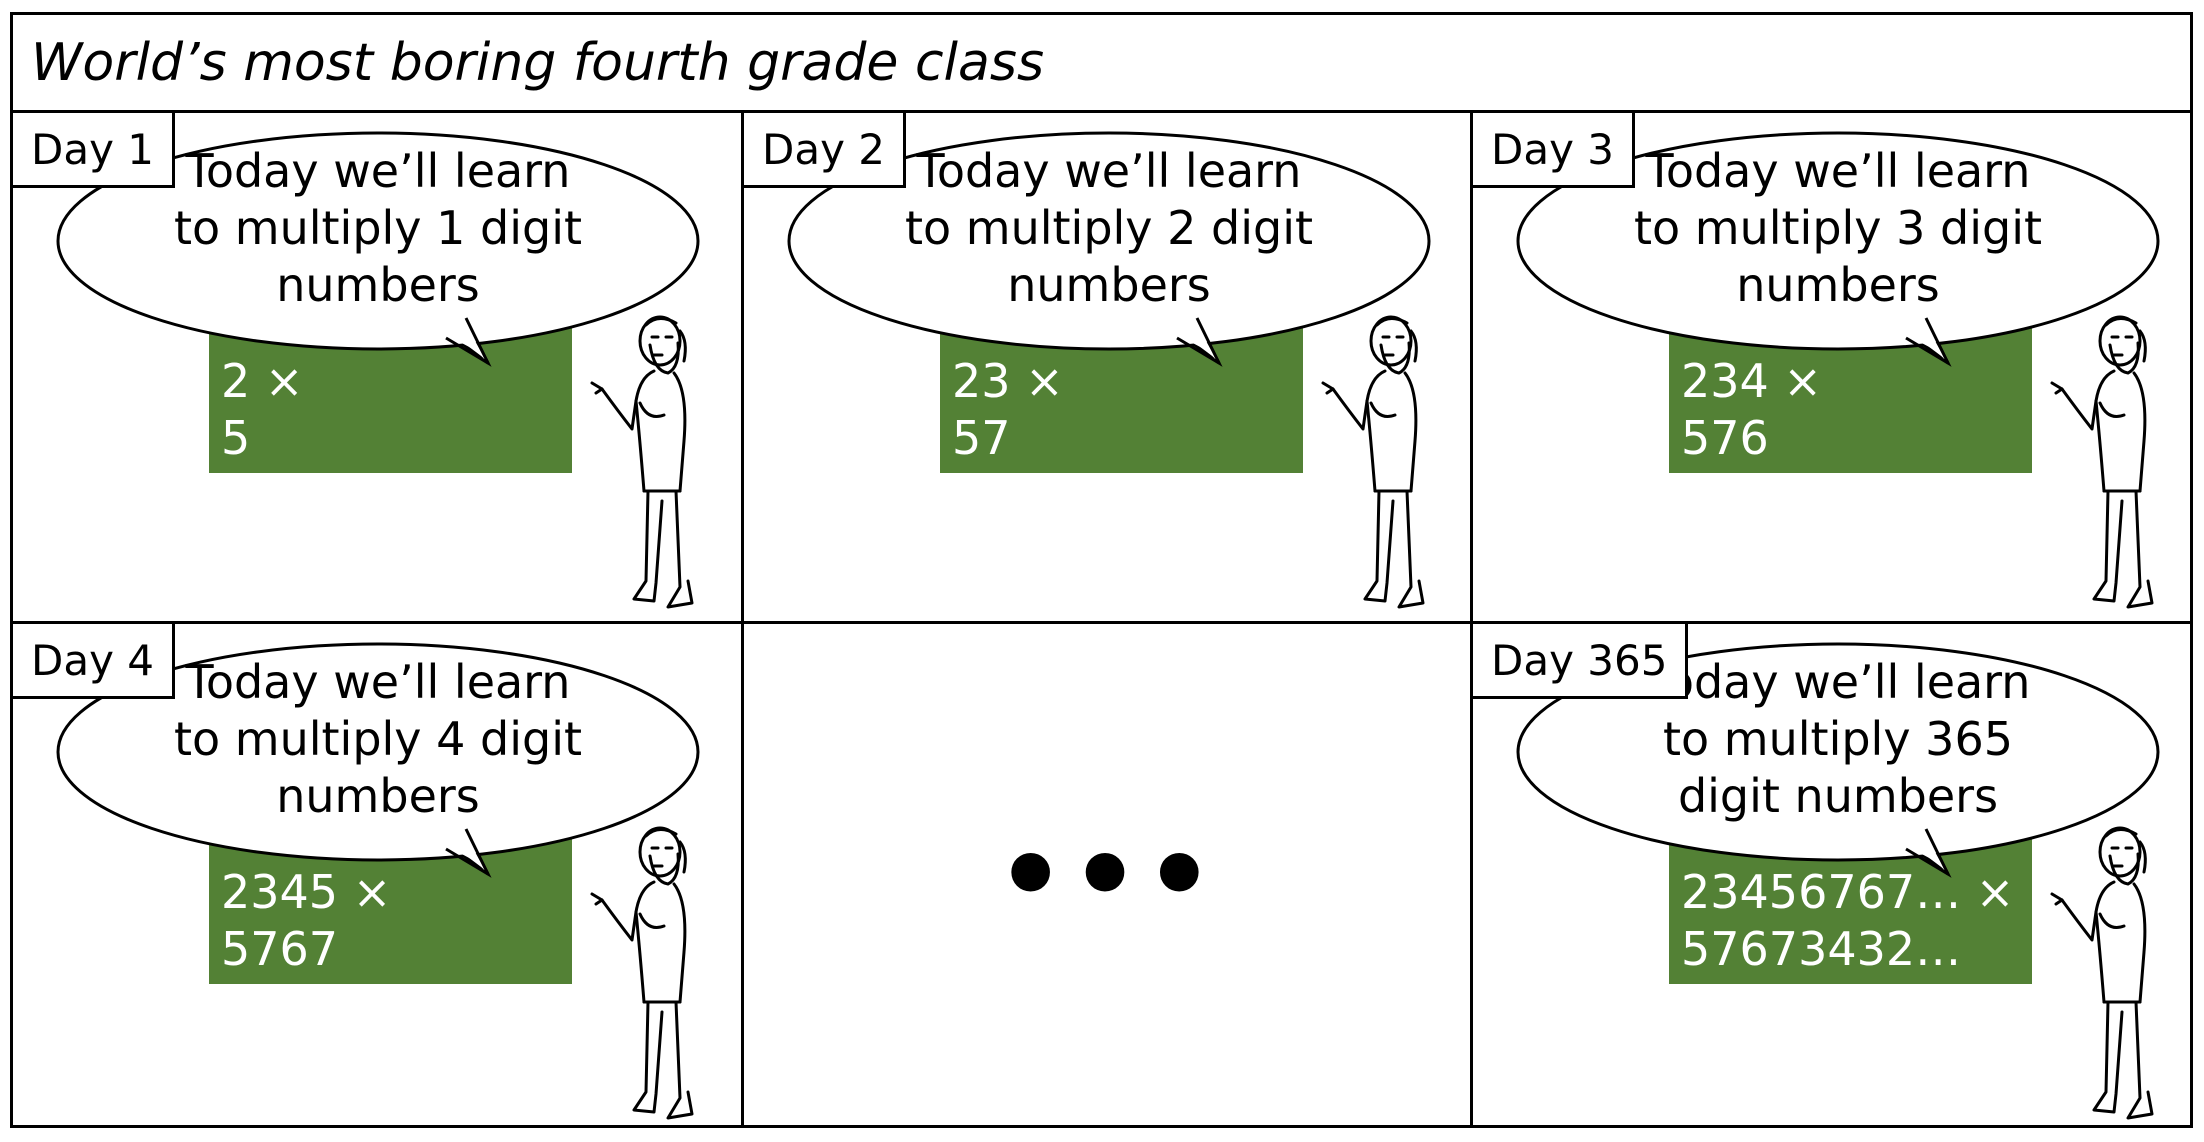 The width and height of the screenshot is (2204, 1142). What do you see at coordinates (538, 63) in the screenshot?
I see `comic-title: World’s most boring fourth grade class` at bounding box center [538, 63].